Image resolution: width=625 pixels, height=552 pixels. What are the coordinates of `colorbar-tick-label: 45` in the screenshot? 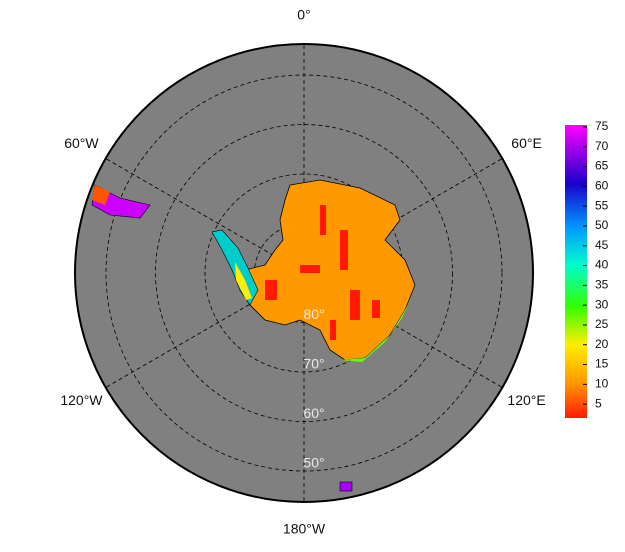 It's located at (602, 245).